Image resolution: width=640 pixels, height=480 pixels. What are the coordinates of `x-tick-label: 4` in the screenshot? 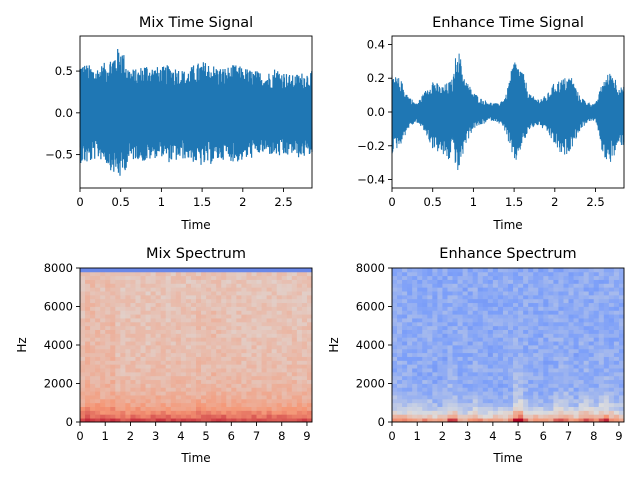 It's located at (180, 436).